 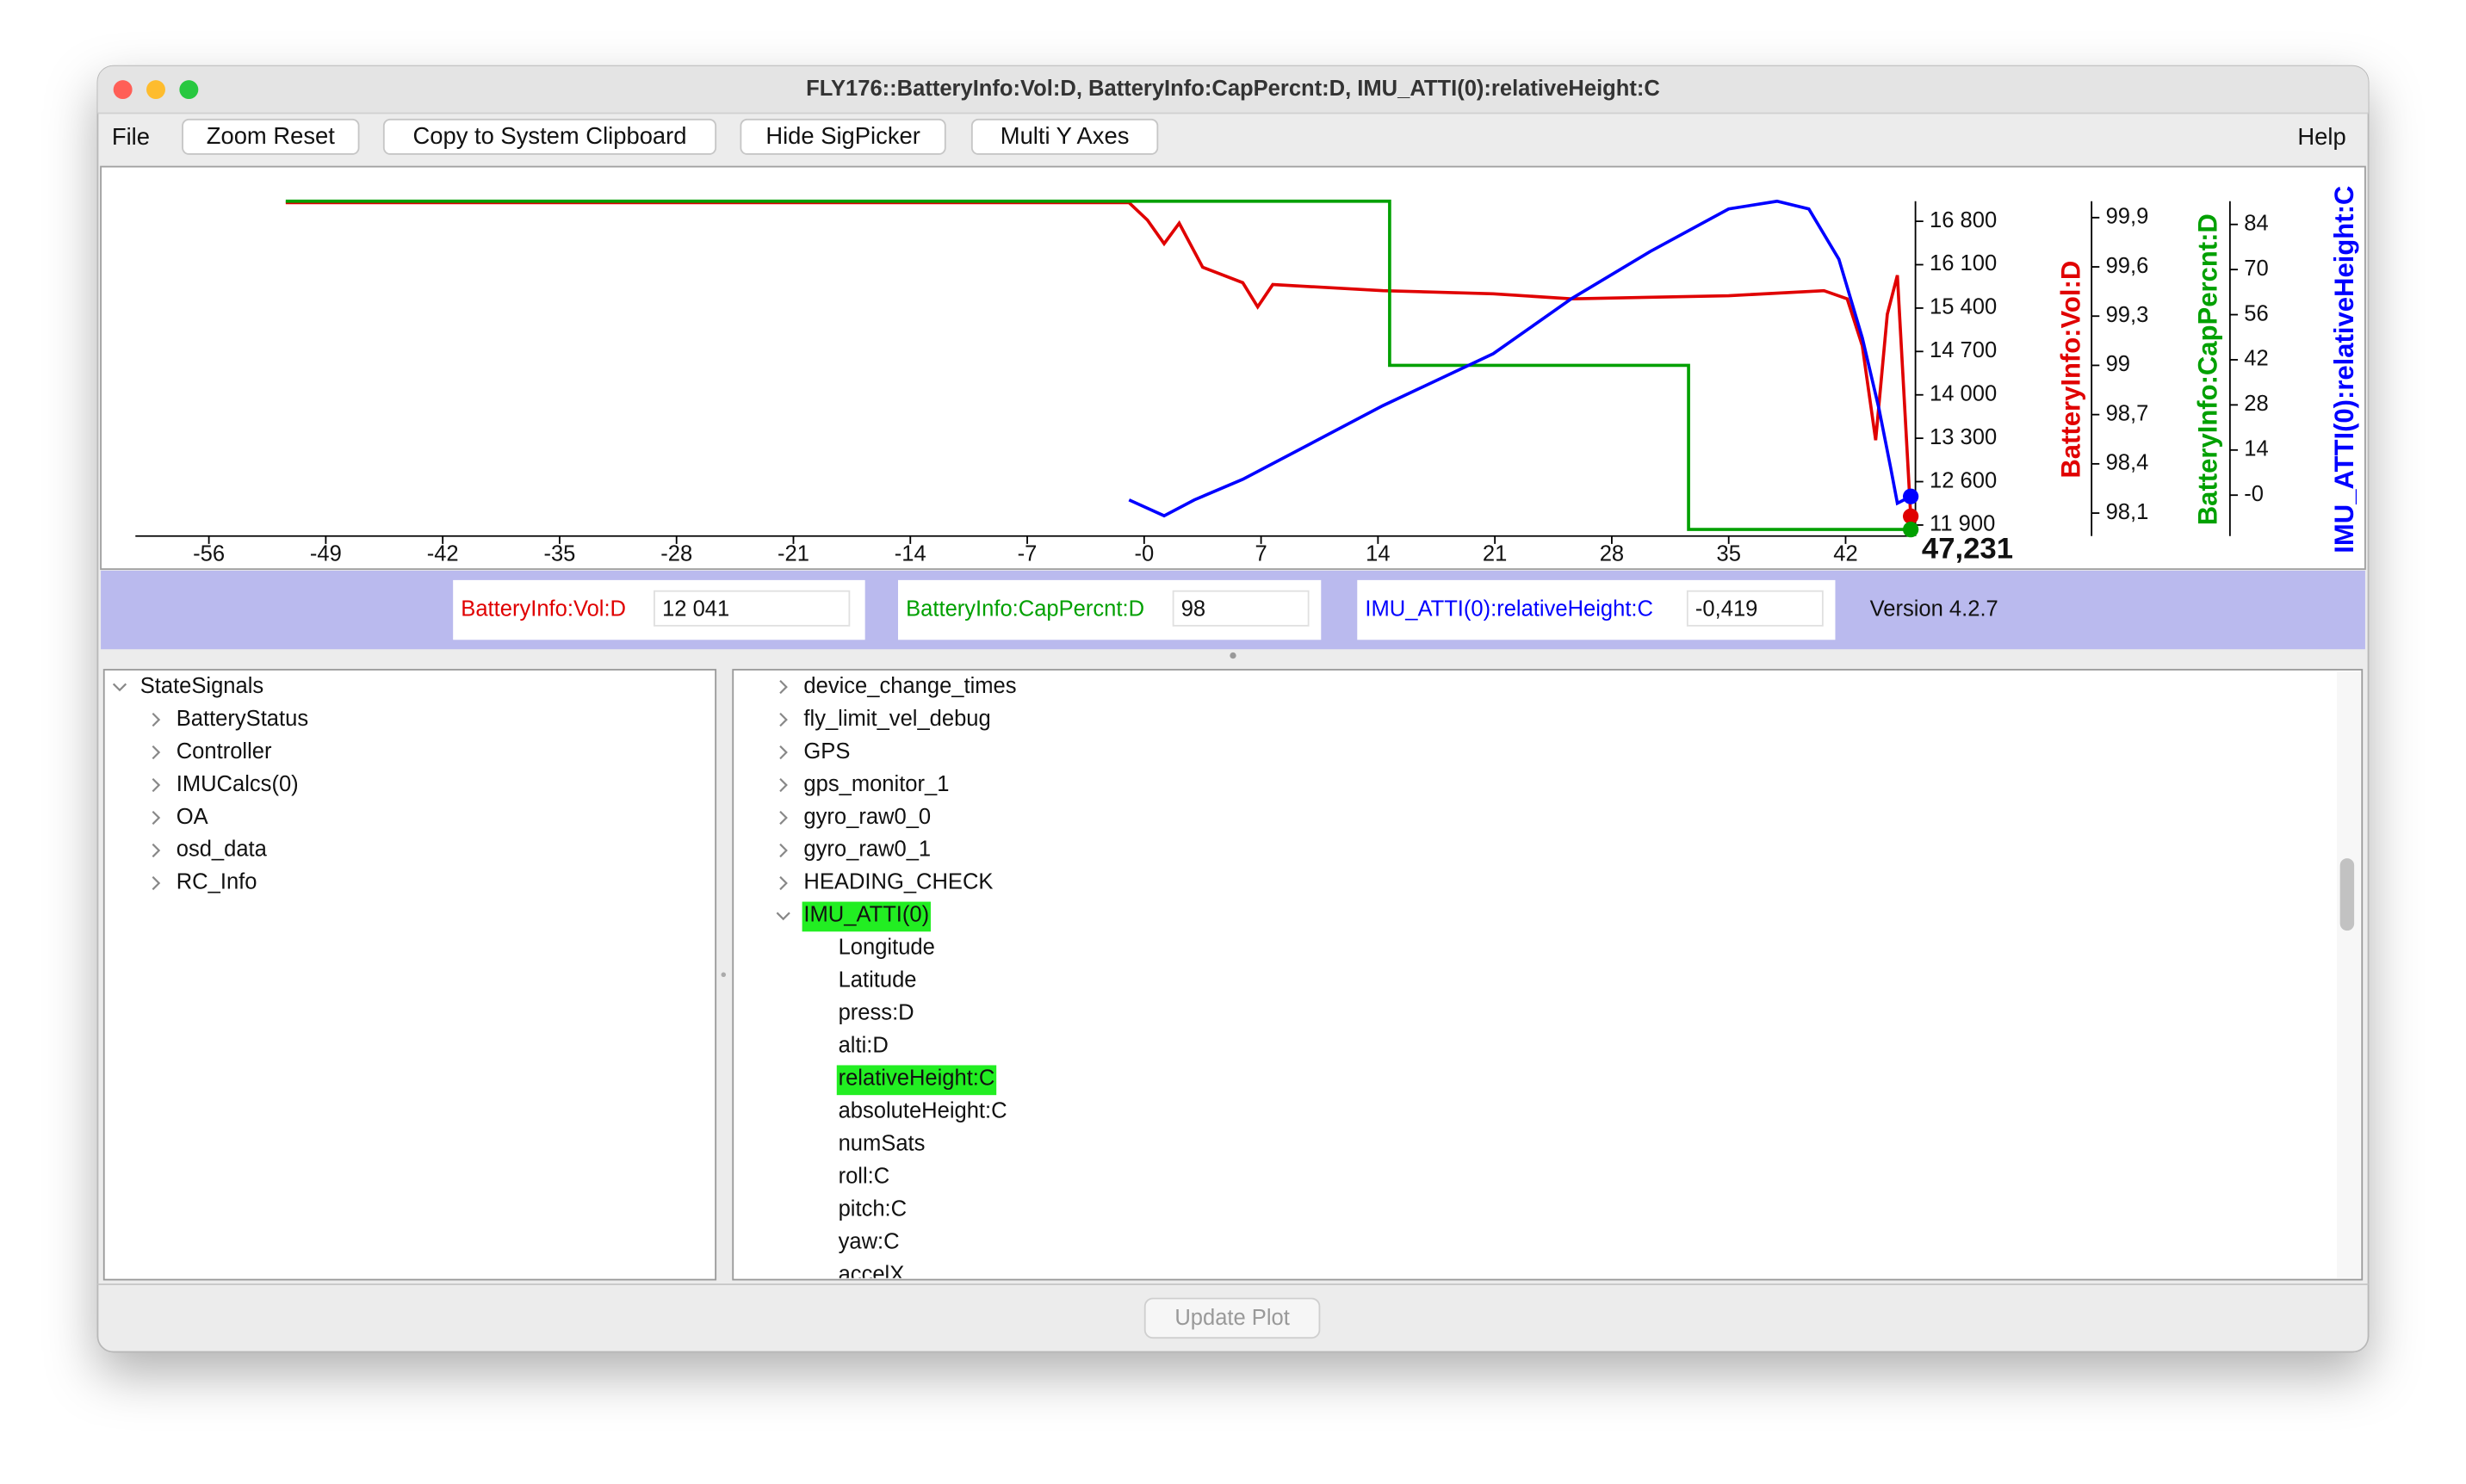 I want to click on axis-title: BatteryInfo:CapPercnt:D, so click(x=2207, y=369).